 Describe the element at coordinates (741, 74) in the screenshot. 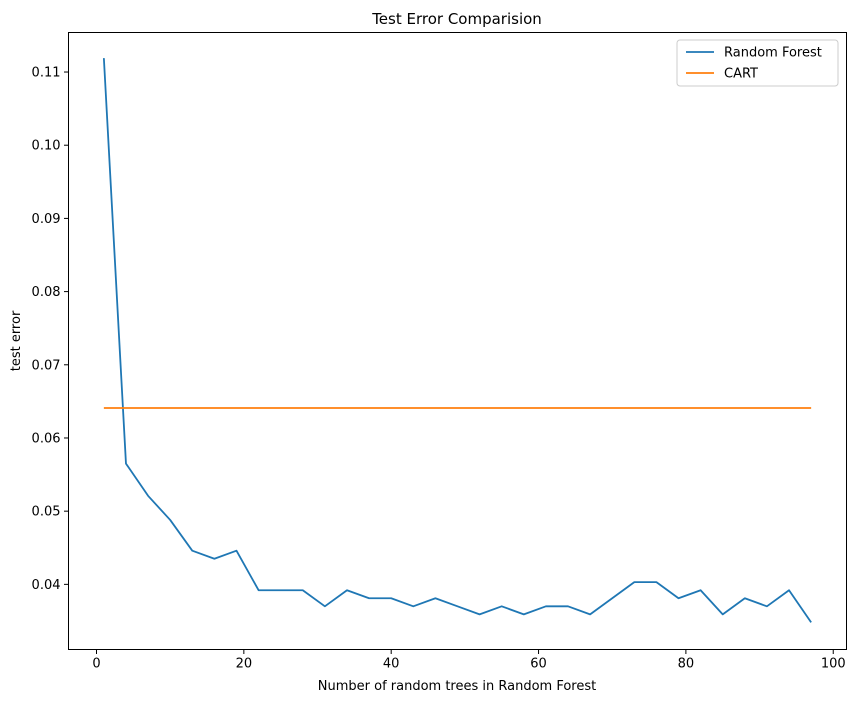

I see `legend-label: CART` at that location.